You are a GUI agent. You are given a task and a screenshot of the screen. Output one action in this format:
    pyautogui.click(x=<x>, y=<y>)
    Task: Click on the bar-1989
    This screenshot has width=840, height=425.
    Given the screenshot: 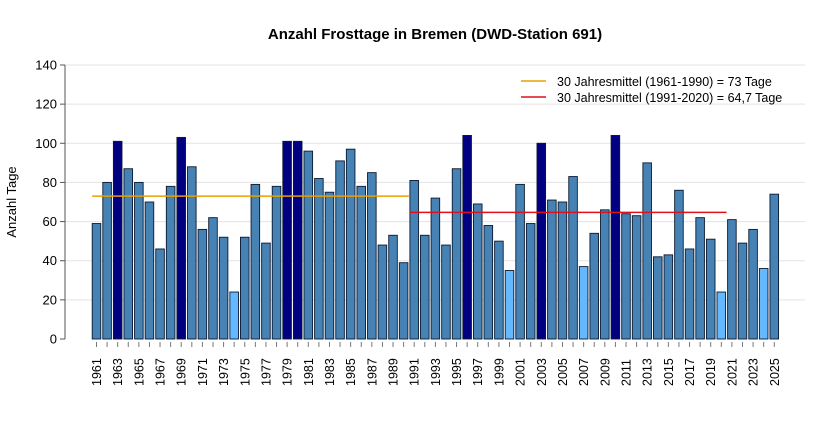 What is the action you would take?
    pyautogui.click(x=393, y=287)
    